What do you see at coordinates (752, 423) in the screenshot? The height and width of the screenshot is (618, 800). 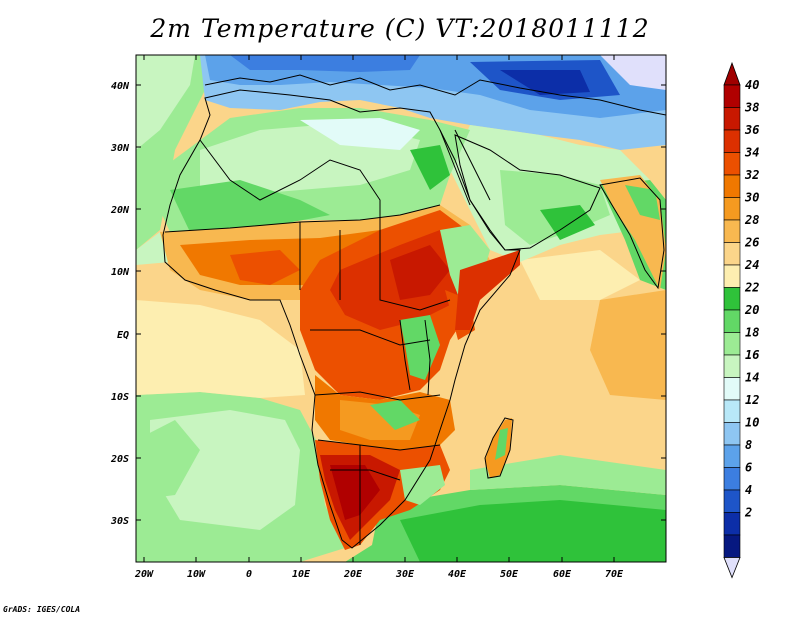 I see `colorbar-label: 10` at bounding box center [752, 423].